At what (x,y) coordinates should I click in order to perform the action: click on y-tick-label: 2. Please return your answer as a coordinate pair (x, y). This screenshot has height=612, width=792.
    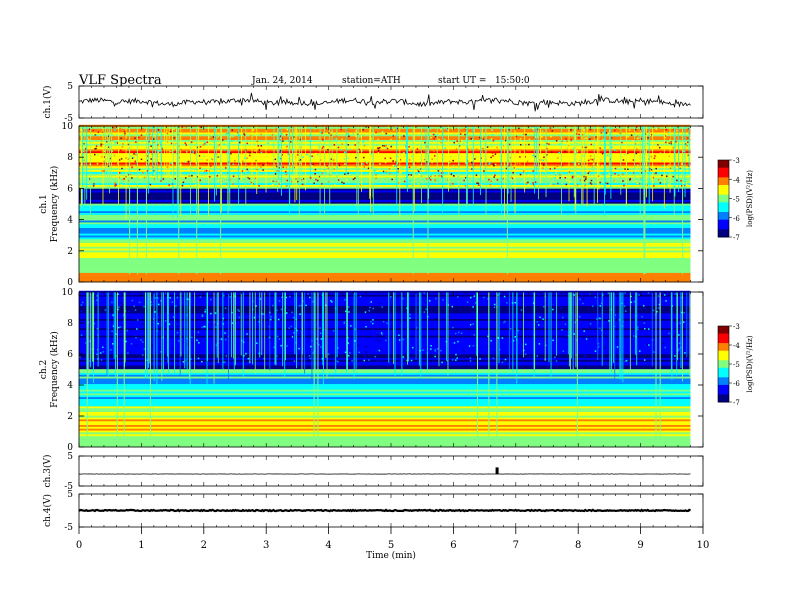
    Looking at the image, I should click on (70, 417).